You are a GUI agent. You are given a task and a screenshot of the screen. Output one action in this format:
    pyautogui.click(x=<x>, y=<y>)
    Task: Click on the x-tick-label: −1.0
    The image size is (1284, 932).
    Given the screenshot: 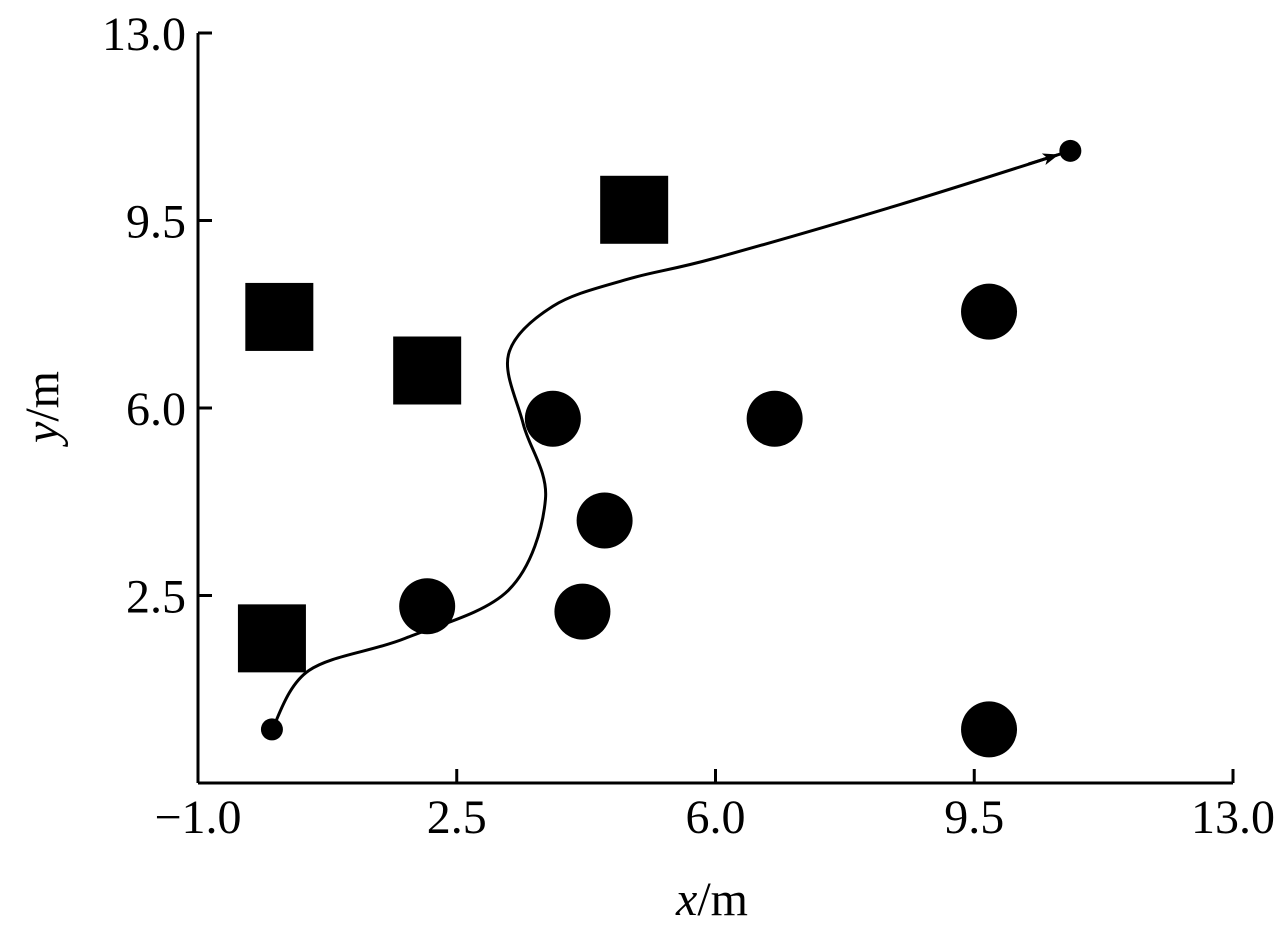 What is the action you would take?
    pyautogui.click(x=197, y=817)
    